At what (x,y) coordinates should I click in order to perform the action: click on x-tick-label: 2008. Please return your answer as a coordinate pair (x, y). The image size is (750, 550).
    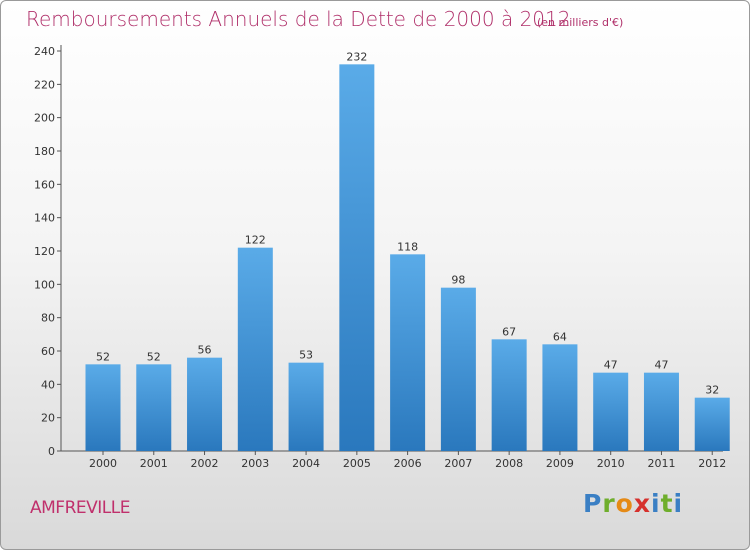
    Looking at the image, I should click on (509, 463).